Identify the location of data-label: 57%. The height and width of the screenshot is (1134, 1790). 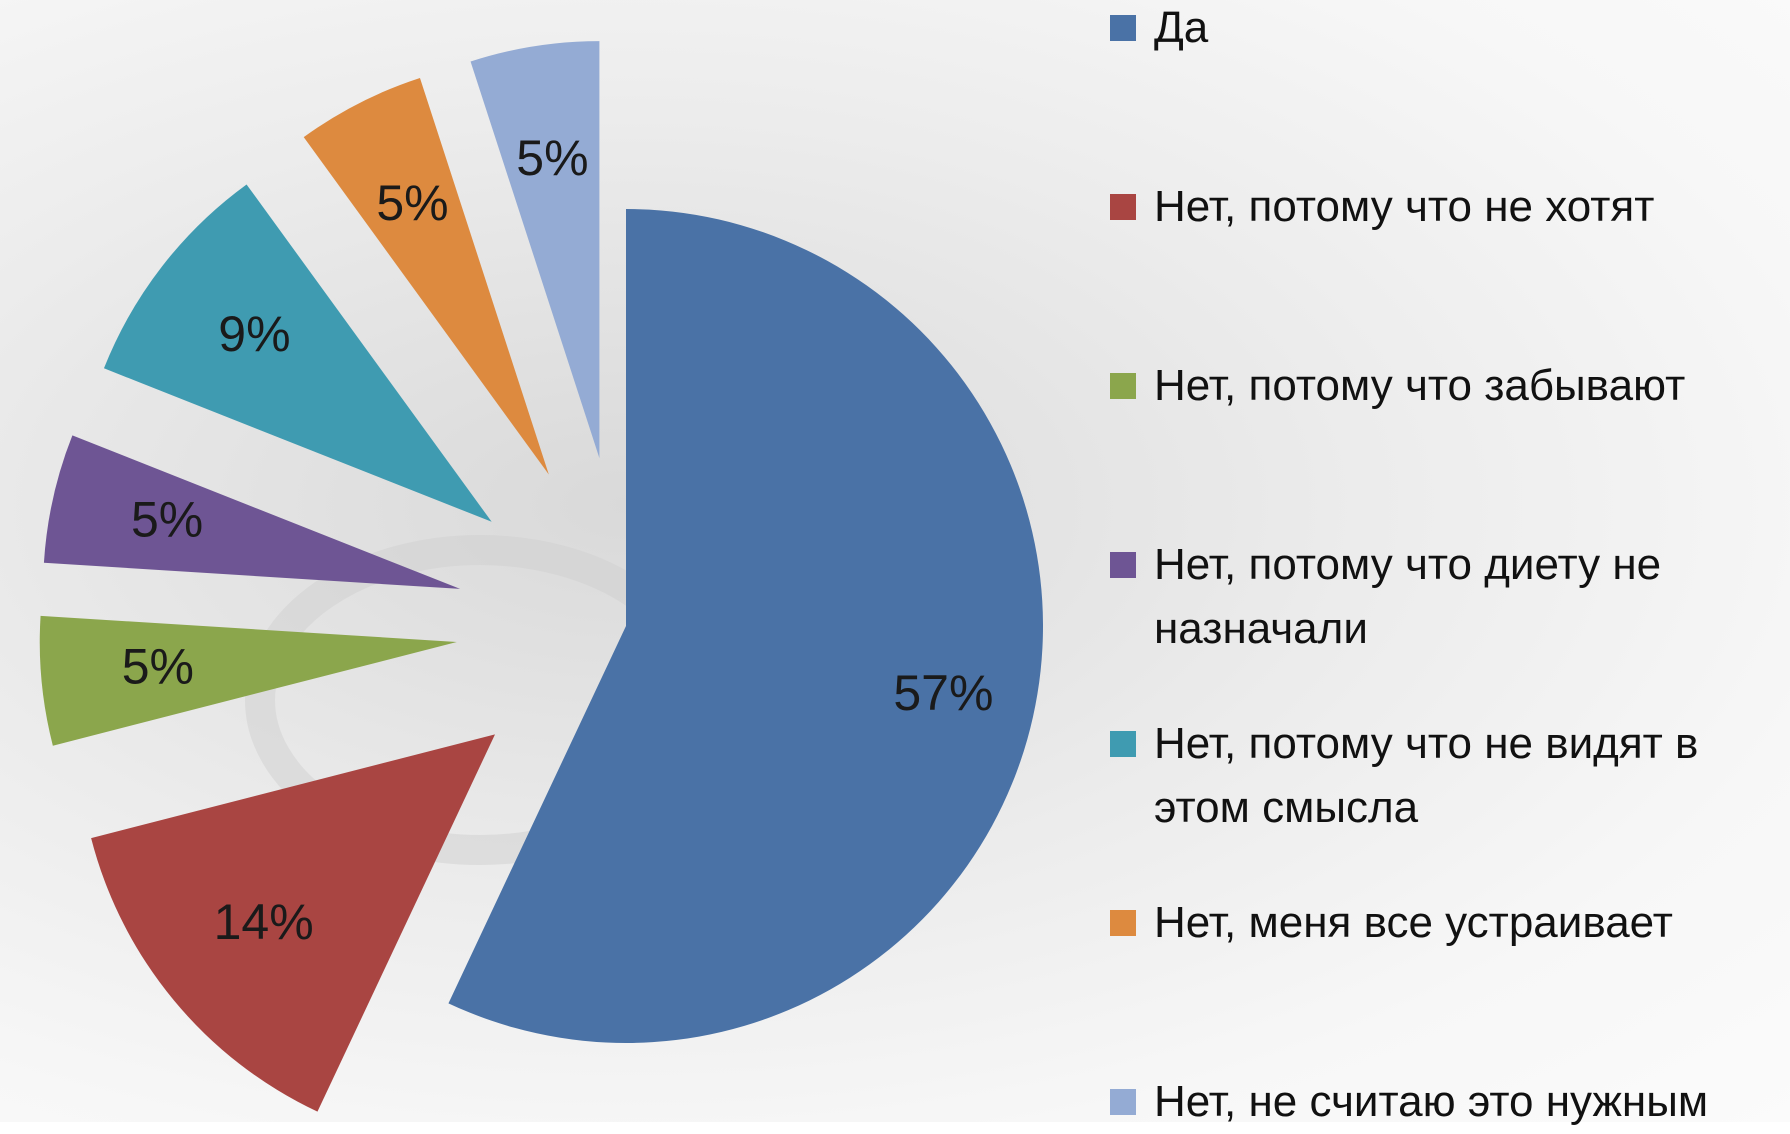
(943, 693).